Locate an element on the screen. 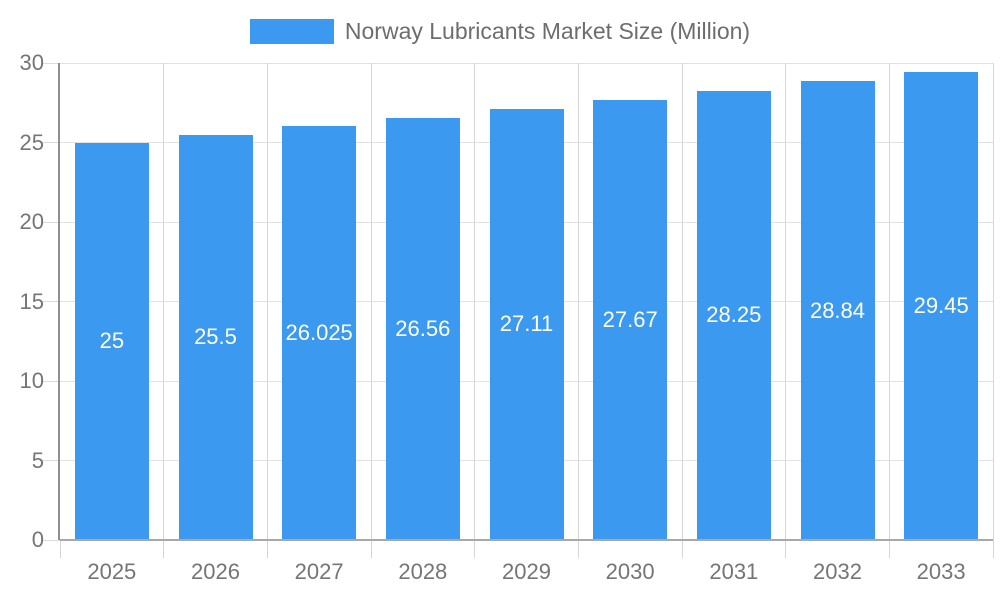  legend-label: Norway Lubricants Market Size (Million) is located at coordinates (547, 31).